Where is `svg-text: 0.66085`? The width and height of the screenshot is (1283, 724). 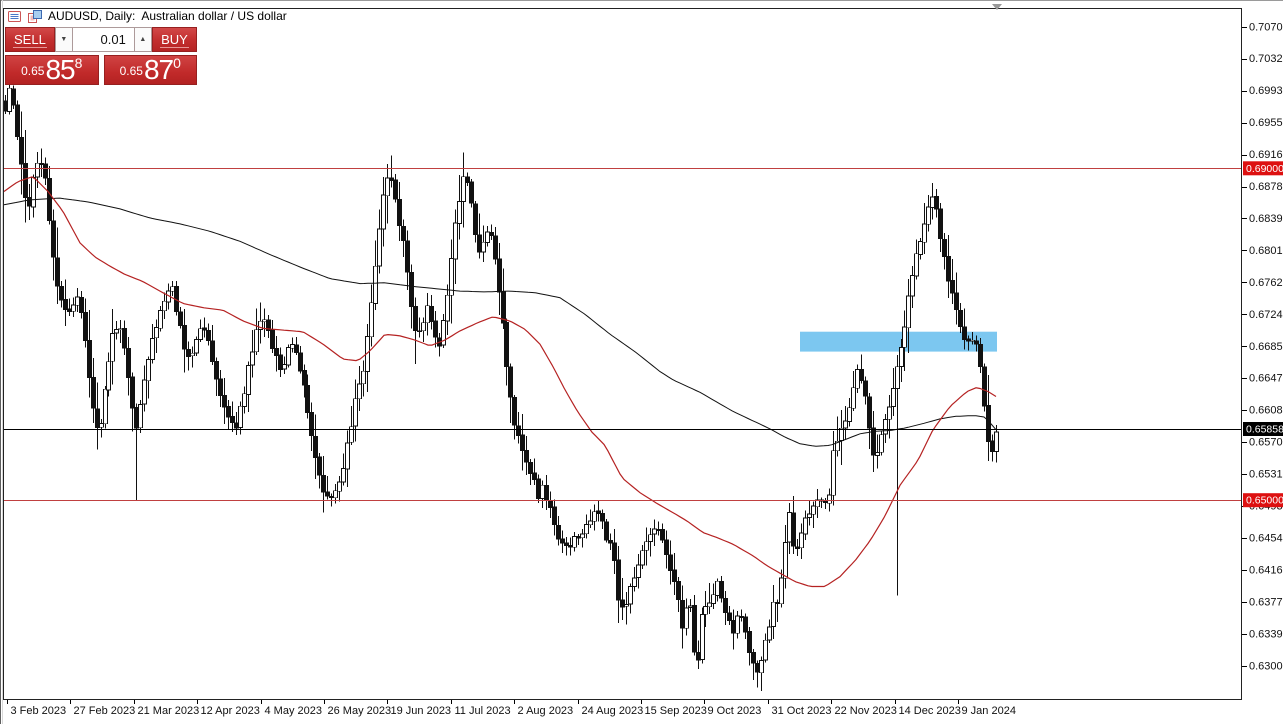 svg-text: 0.66085 is located at coordinates (1266, 411).